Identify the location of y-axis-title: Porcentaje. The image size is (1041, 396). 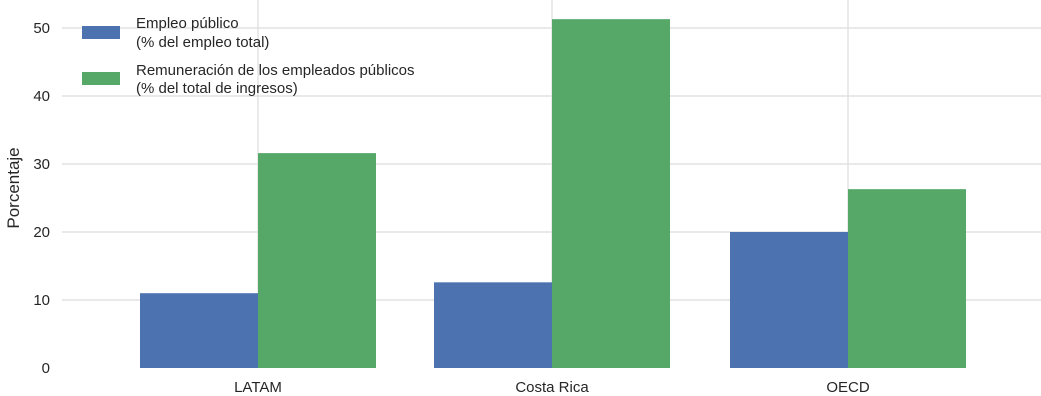
(13, 187).